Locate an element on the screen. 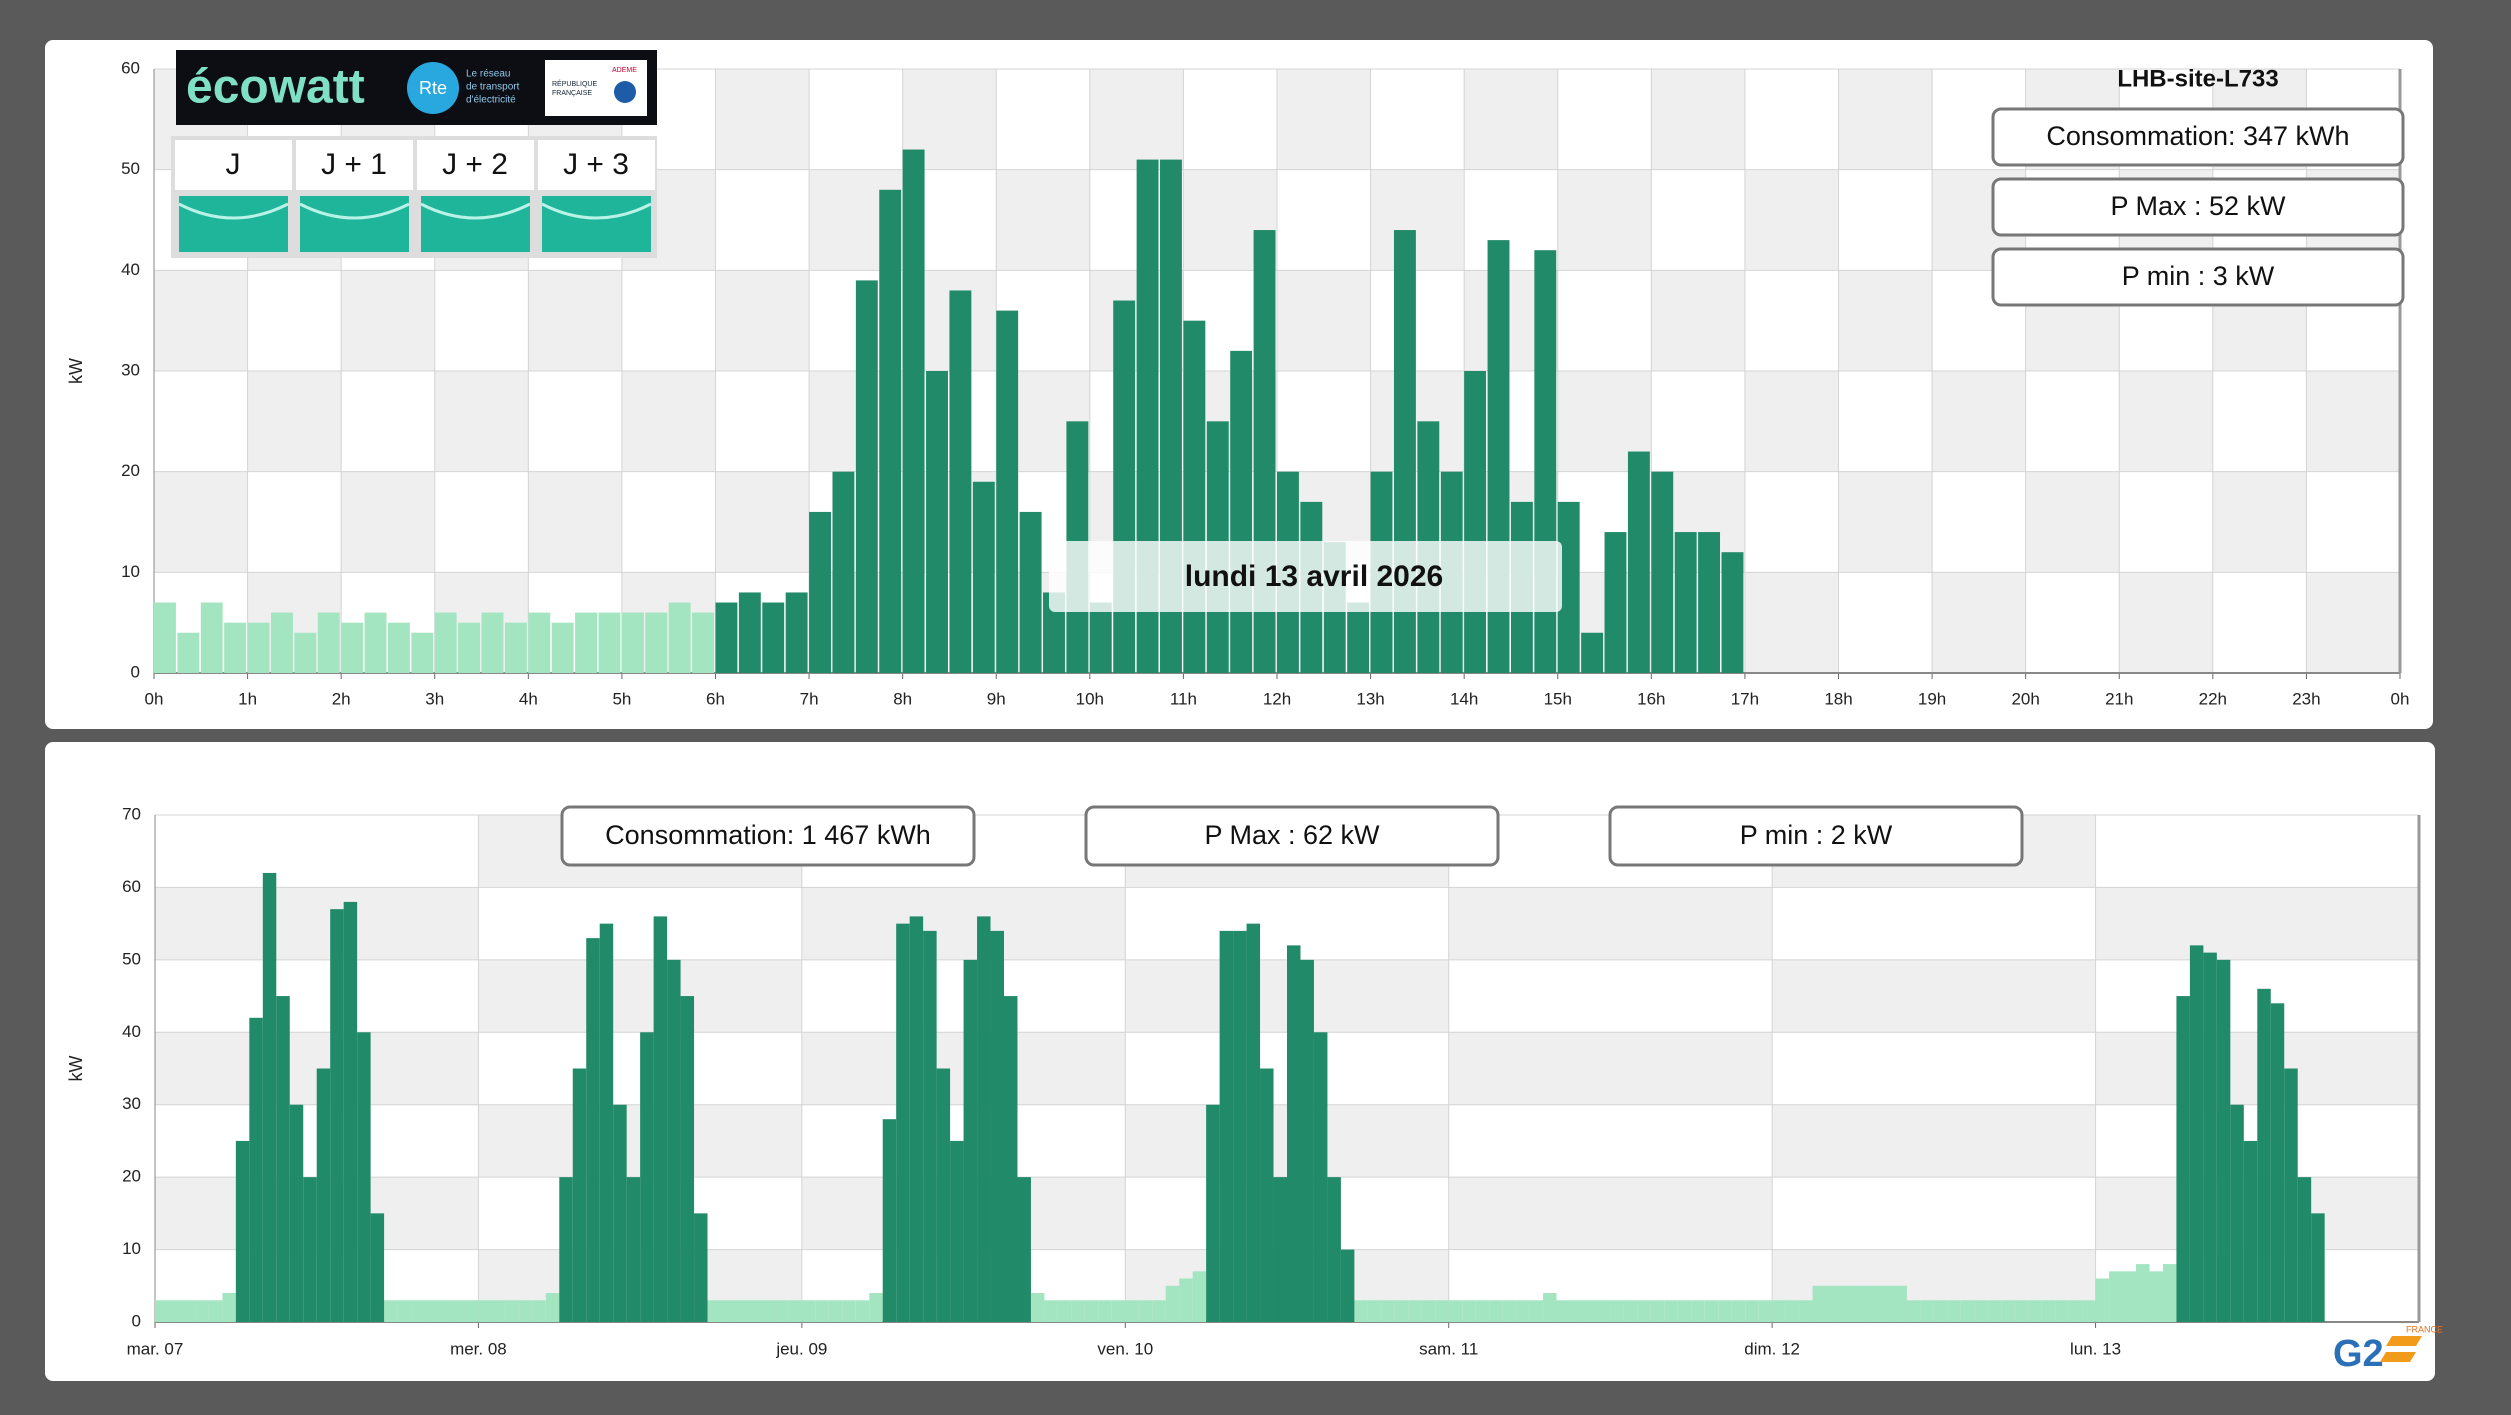 This screenshot has width=2511, height=1415. date-badge is located at coordinates (1305, 576).